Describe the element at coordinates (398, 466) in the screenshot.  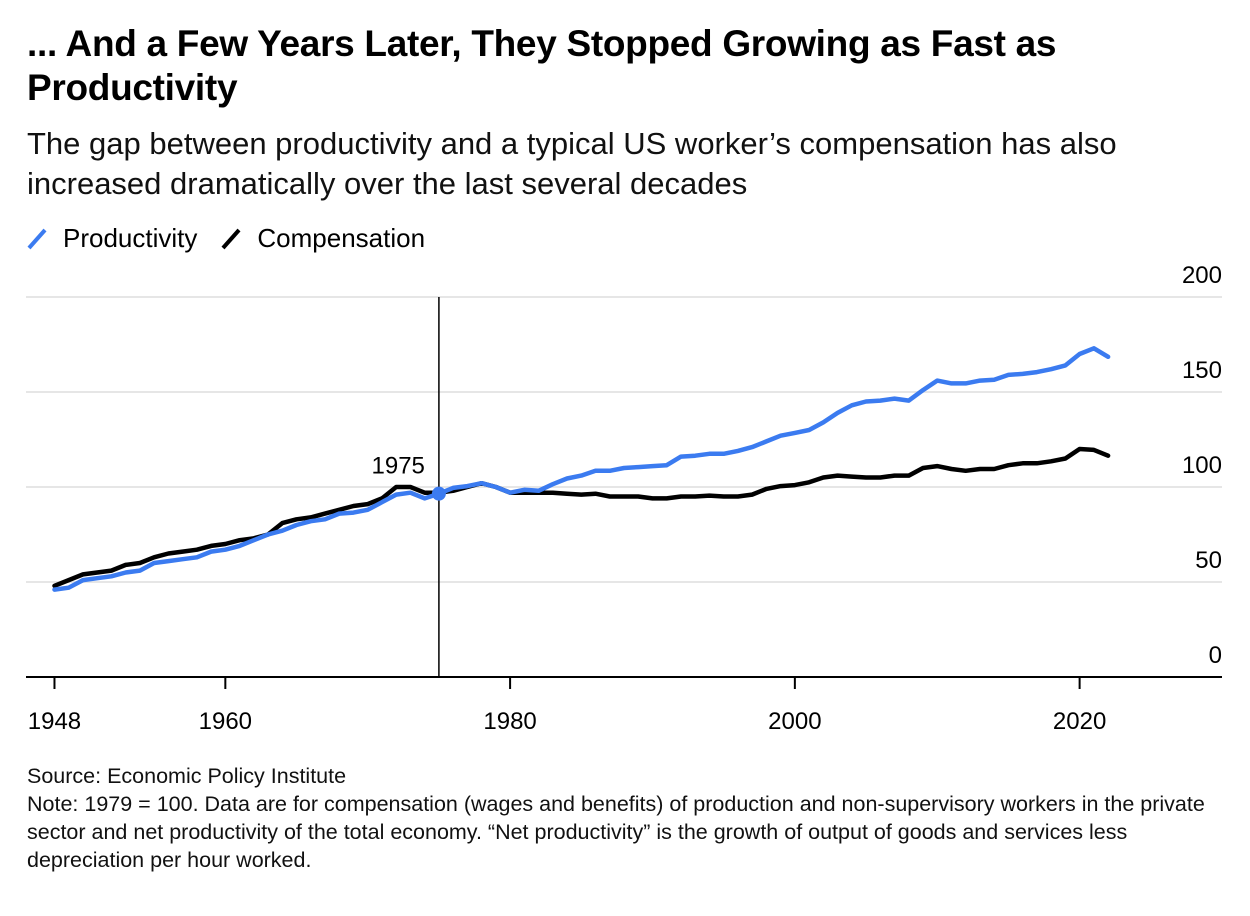
I see `annotation-label: 1975` at that location.